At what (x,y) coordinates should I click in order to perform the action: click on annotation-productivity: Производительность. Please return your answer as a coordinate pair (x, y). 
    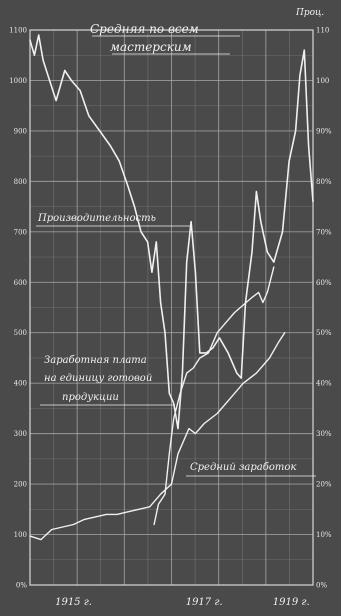
    Looking at the image, I should click on (96, 218).